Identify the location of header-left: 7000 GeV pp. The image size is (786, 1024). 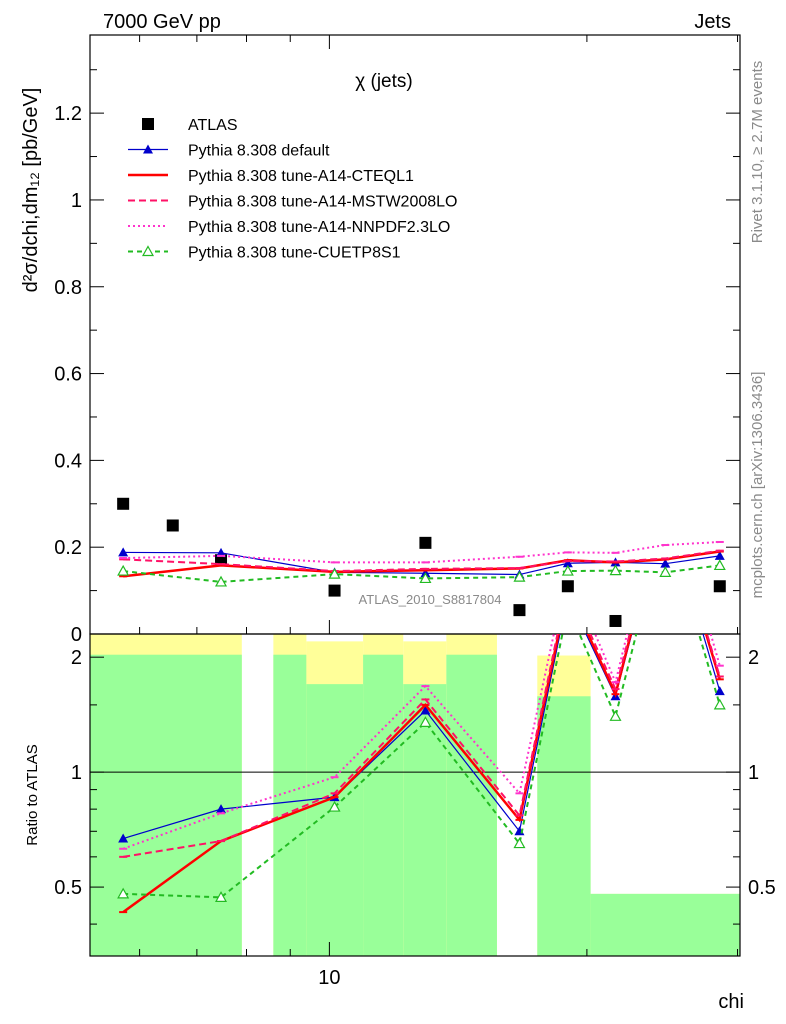
(162, 22).